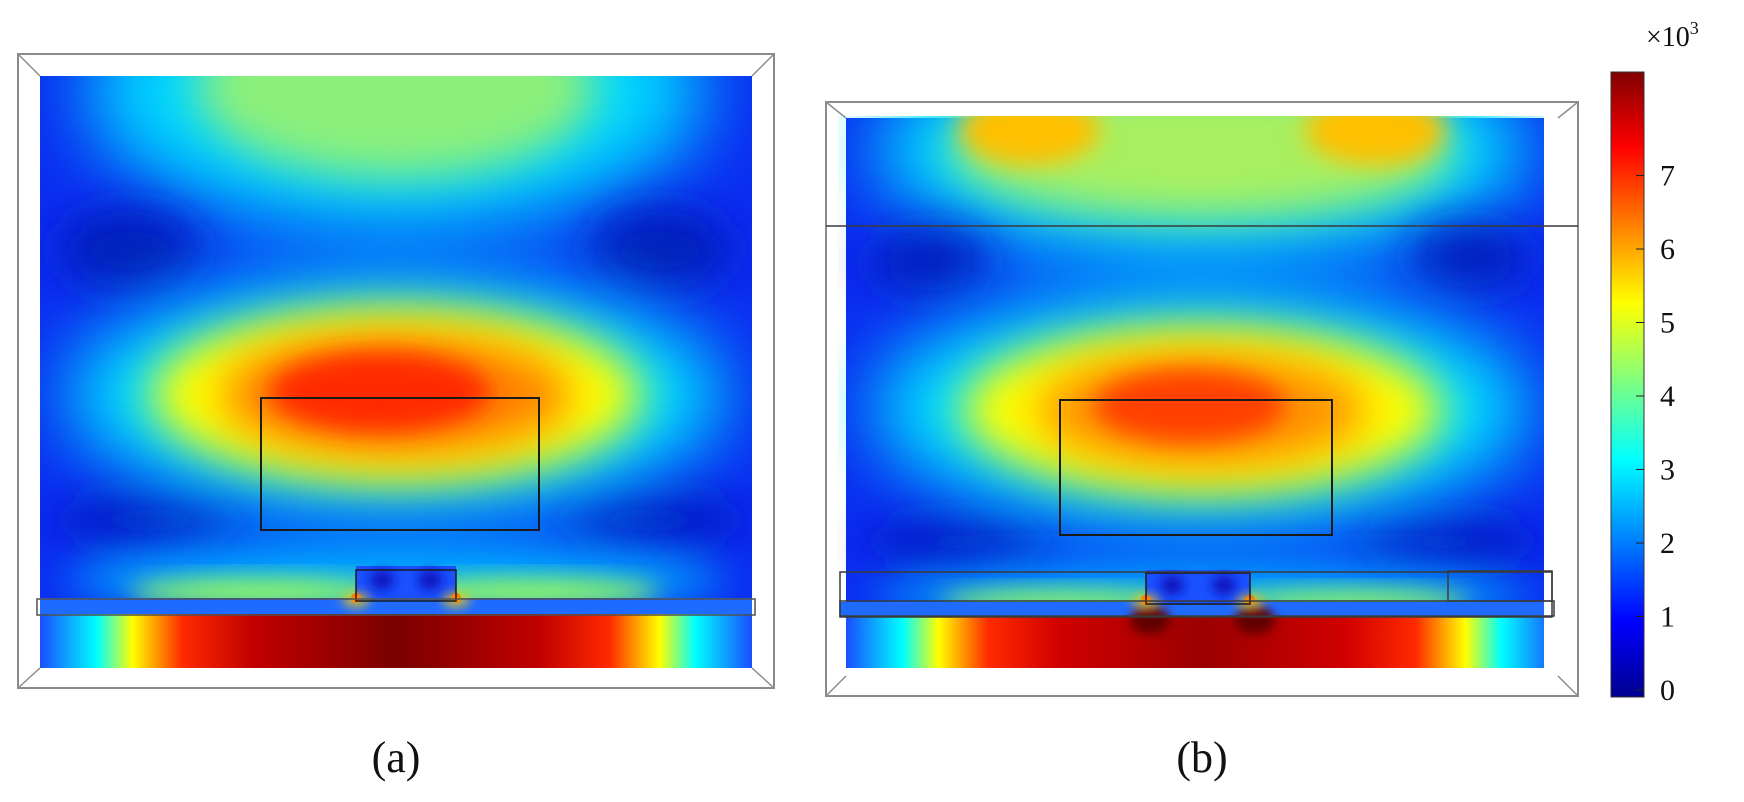 The image size is (1744, 802). I want to click on panel-a-target-box, so click(400, 464).